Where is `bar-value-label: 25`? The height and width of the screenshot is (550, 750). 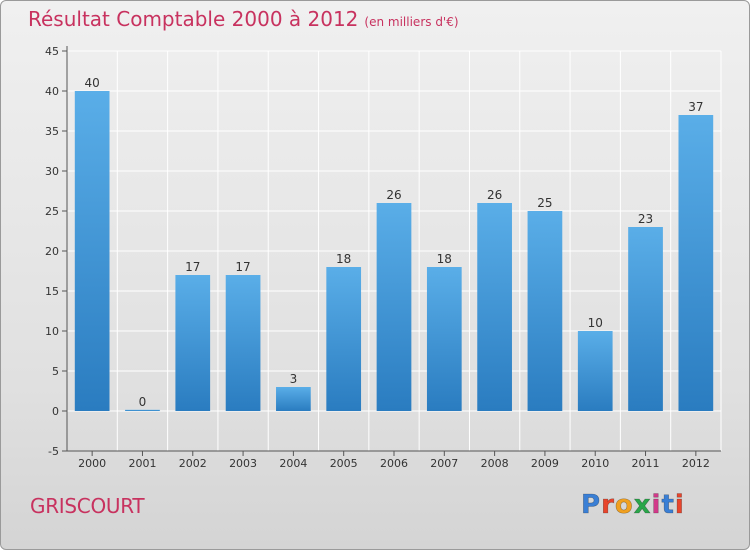
bar-value-label: 25 is located at coordinates (544, 203).